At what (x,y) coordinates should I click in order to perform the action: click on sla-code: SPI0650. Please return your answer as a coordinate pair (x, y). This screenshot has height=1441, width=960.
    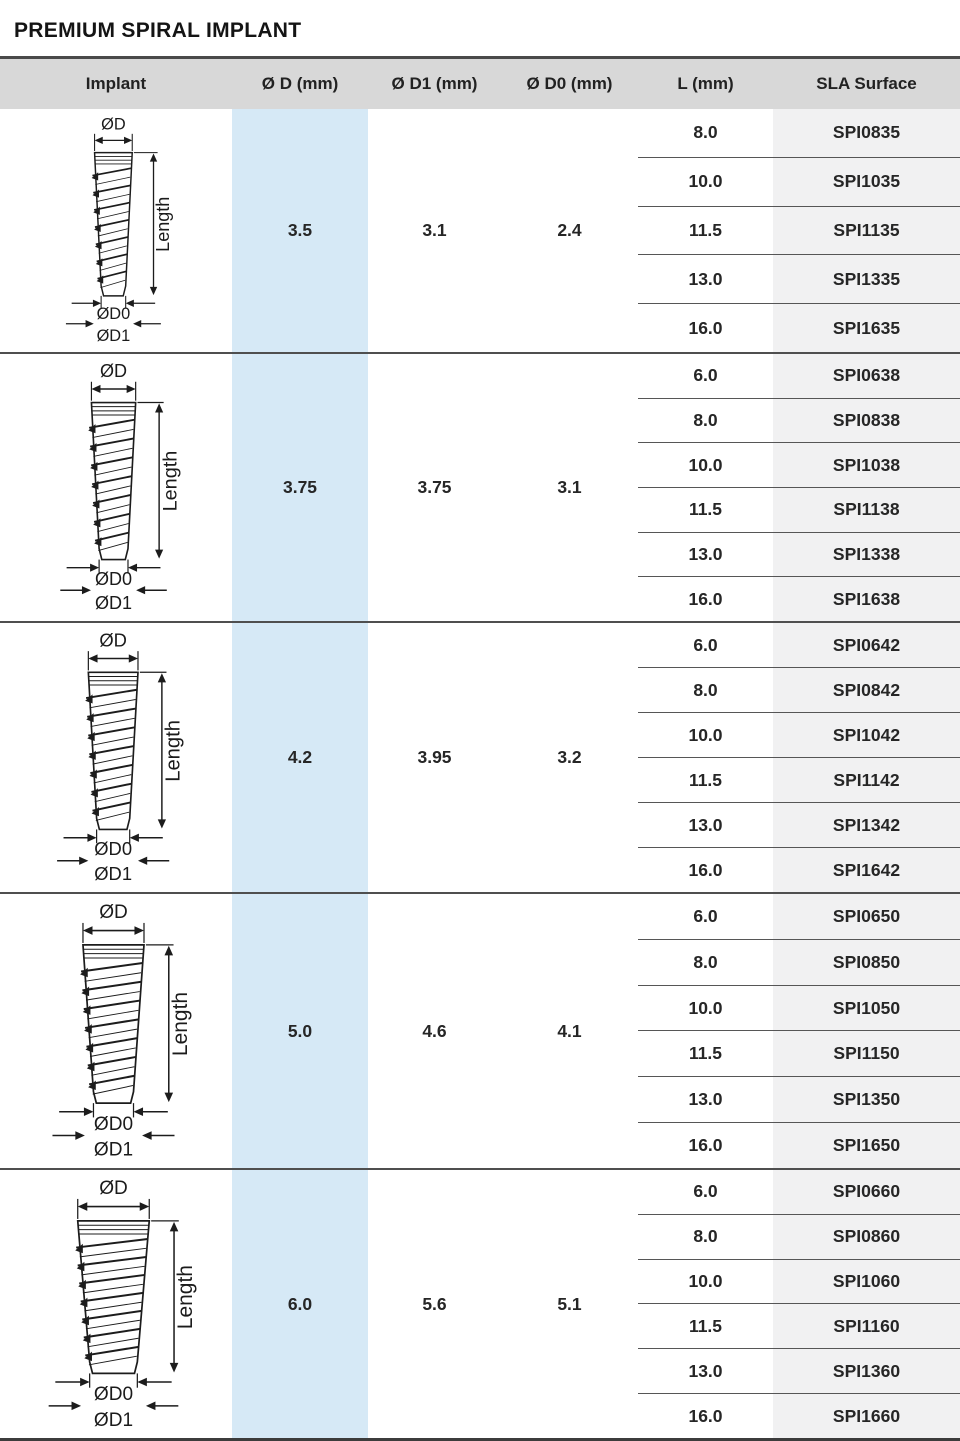
    Looking at the image, I should click on (866, 916).